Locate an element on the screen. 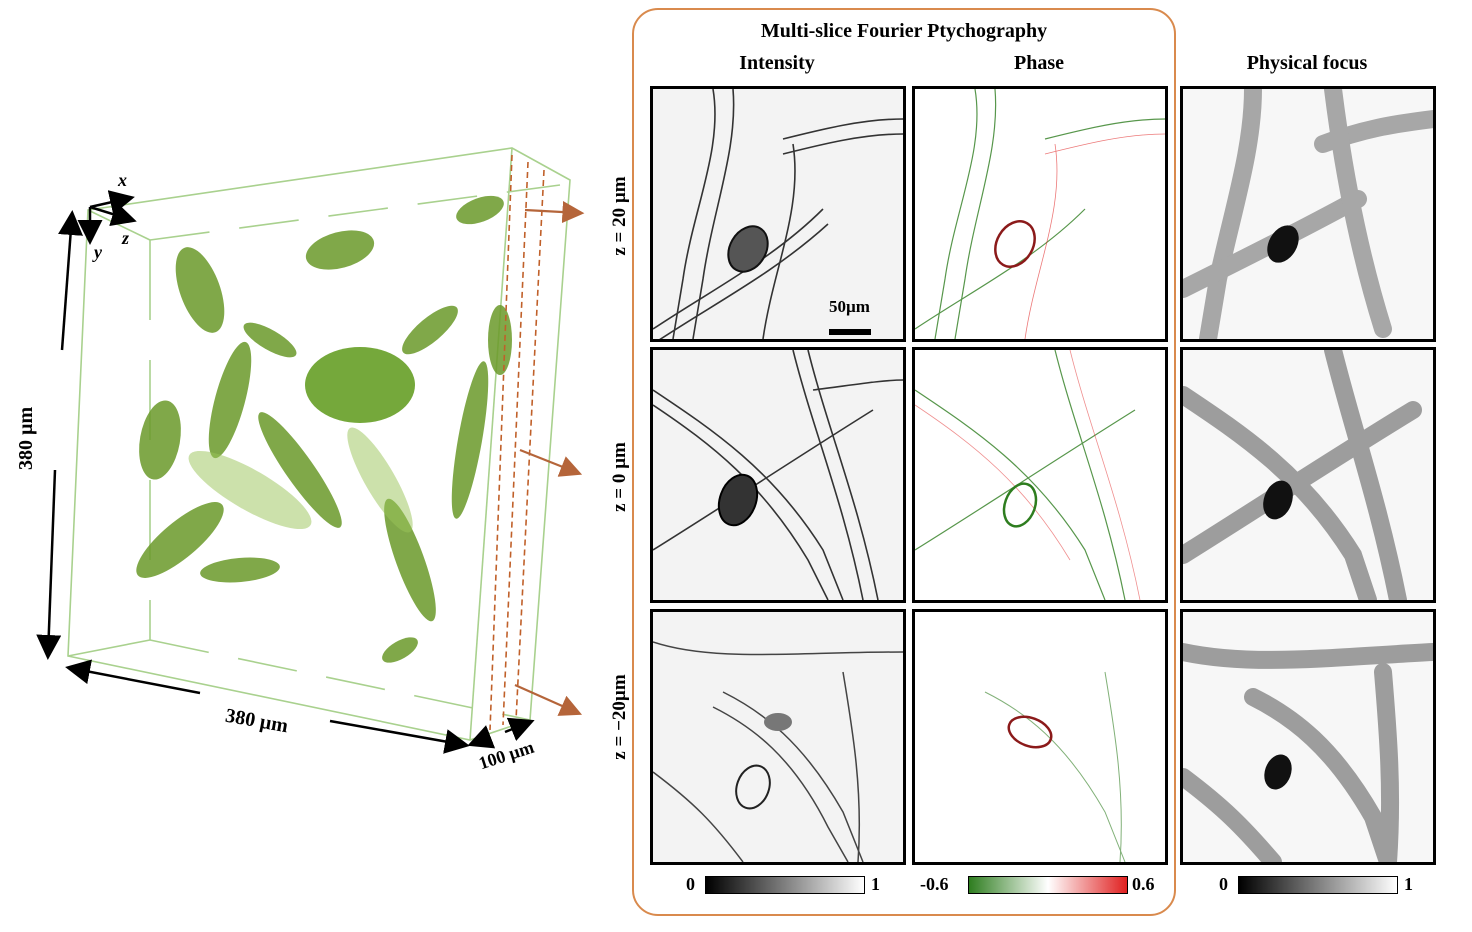 This screenshot has width=1472, height=932. phase-image-z0 is located at coordinates (1040, 475).